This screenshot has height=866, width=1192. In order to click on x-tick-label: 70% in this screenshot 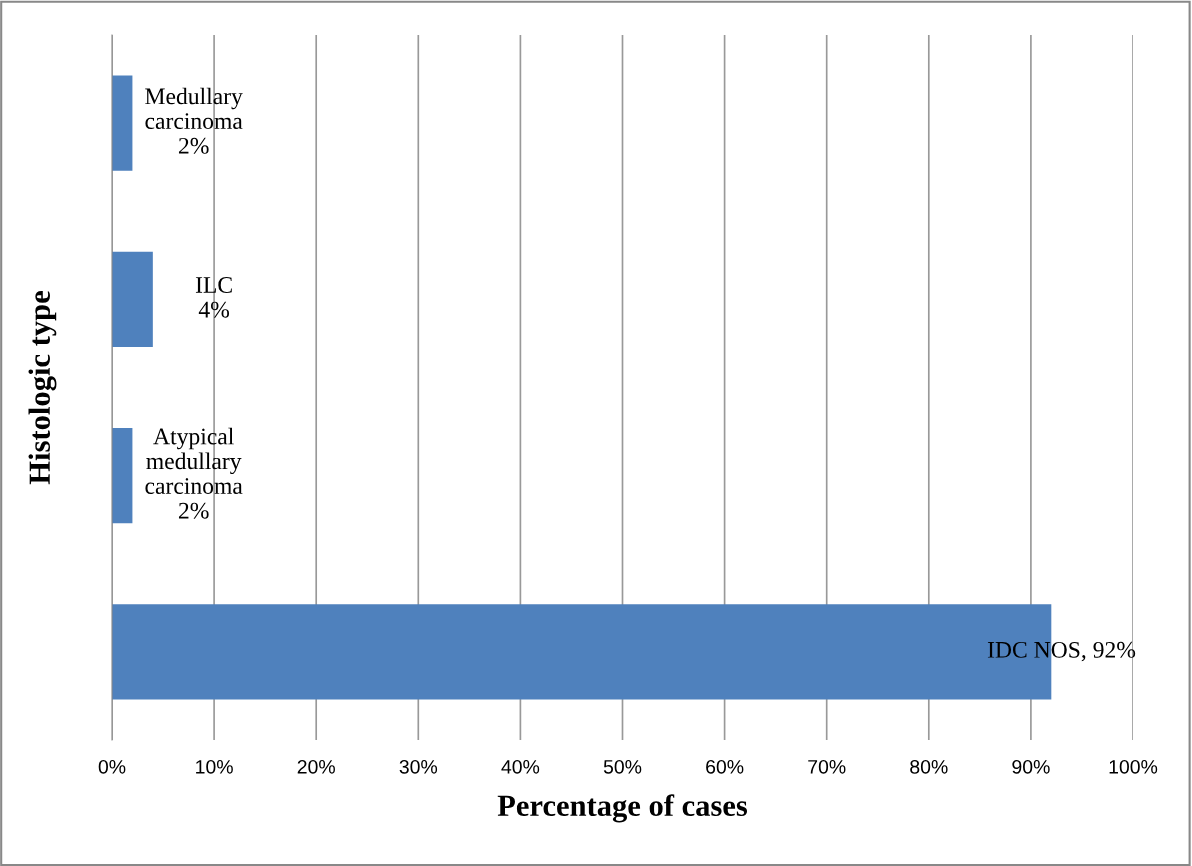, I will do `click(827, 766)`.